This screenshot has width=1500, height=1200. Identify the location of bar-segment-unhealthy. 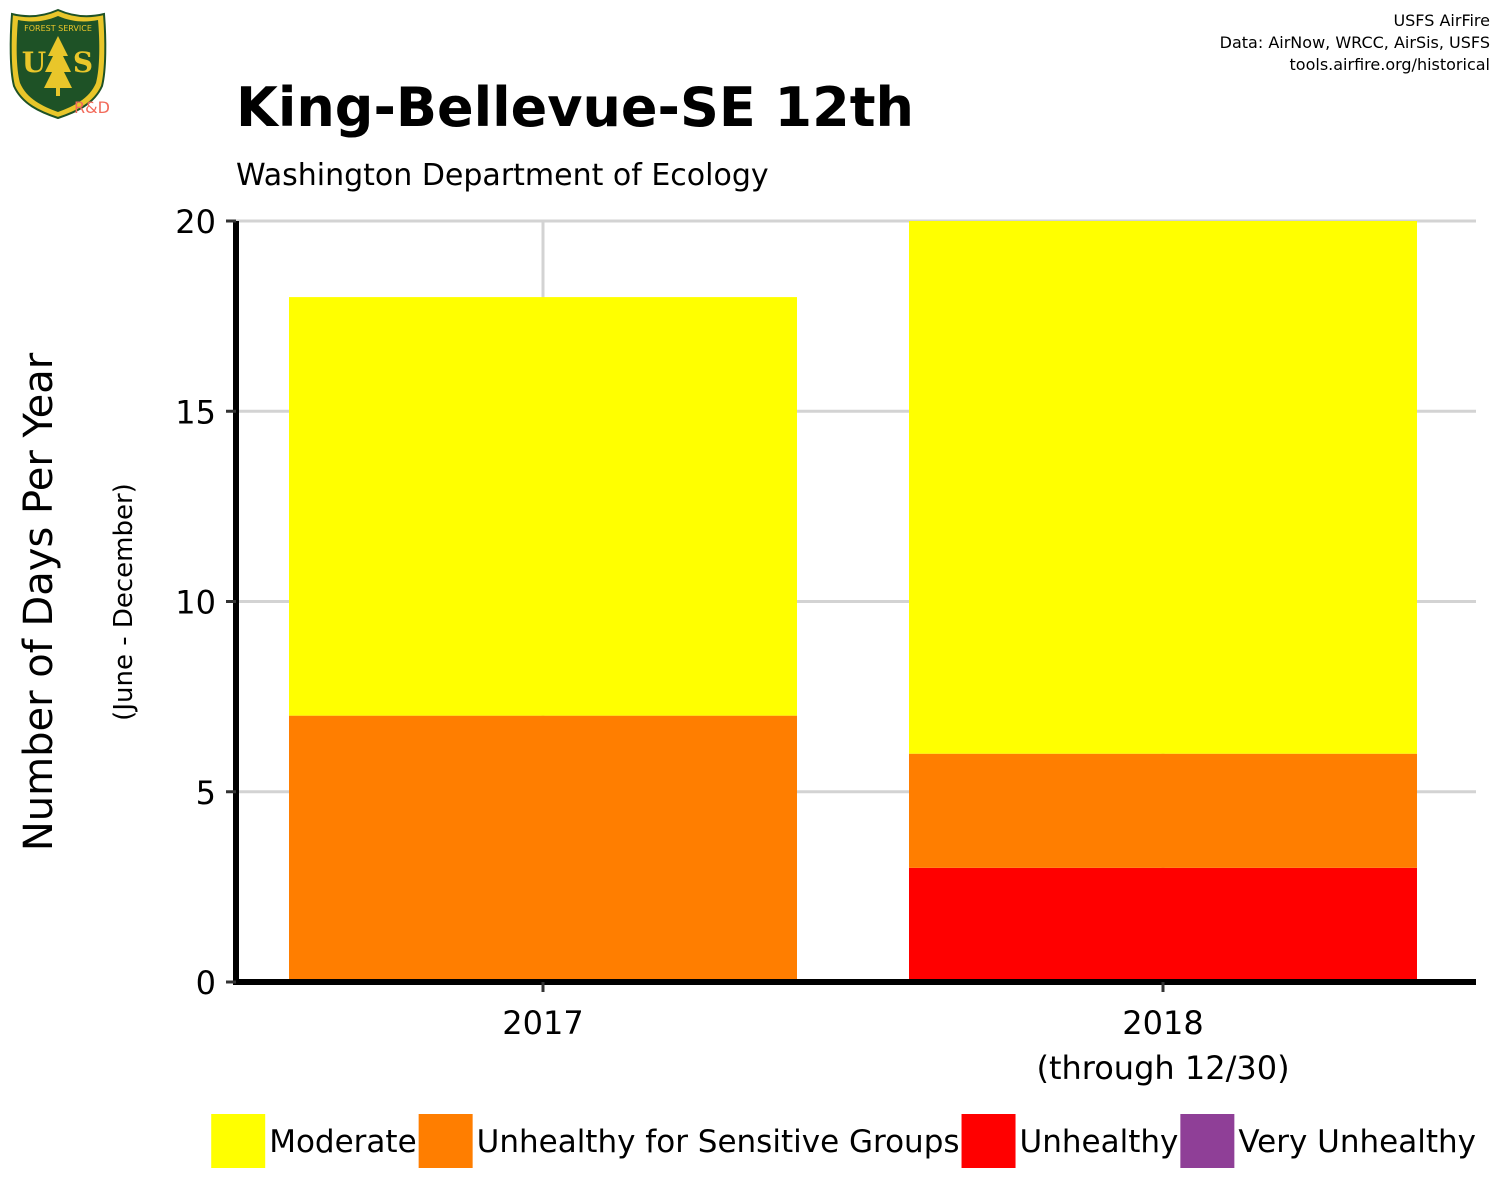
(1163, 924).